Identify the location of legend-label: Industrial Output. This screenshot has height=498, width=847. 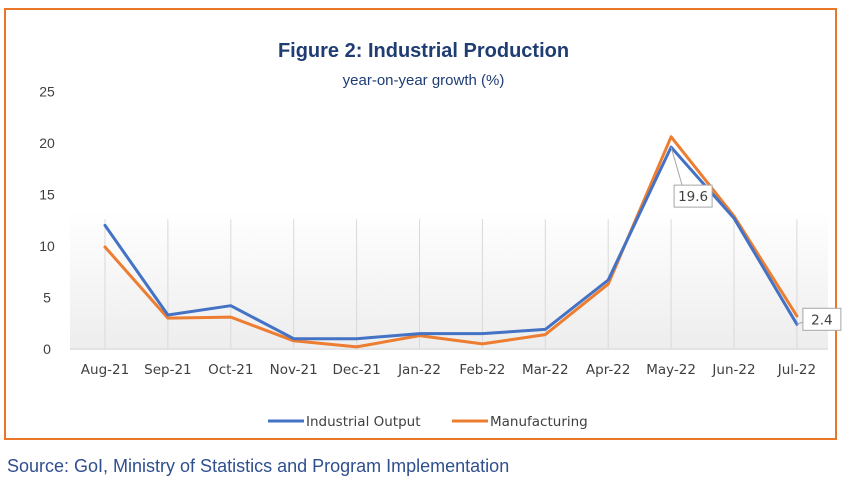
(363, 422).